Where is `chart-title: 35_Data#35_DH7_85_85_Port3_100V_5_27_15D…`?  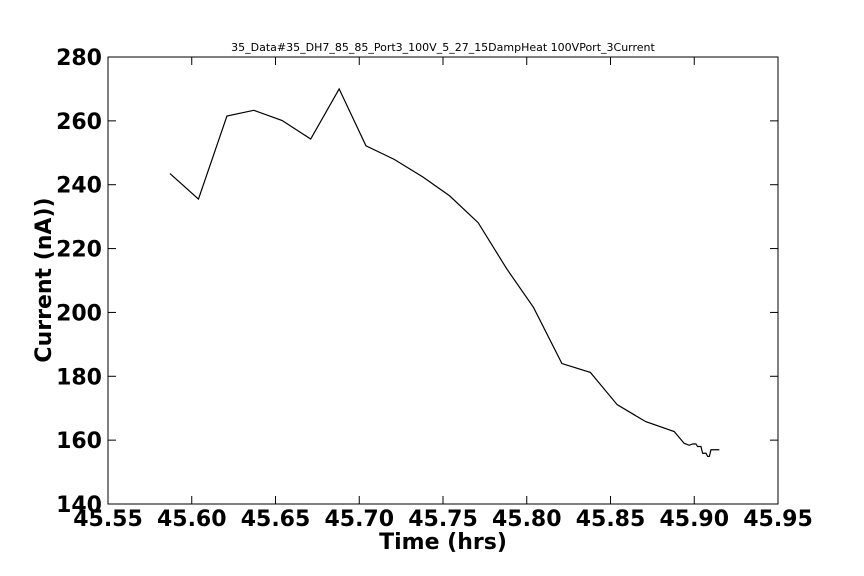 chart-title: 35_Data#35_DH7_85_85_Port3_100V_5_27_15D… is located at coordinates (443, 47).